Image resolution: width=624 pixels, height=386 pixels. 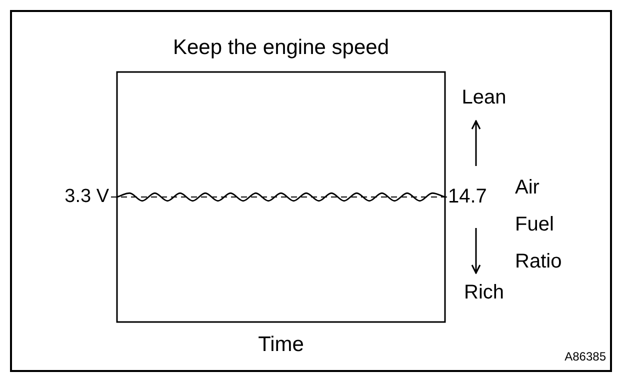 I want to click on y2-axis-title: Air Fuel Ratio, so click(x=538, y=224).